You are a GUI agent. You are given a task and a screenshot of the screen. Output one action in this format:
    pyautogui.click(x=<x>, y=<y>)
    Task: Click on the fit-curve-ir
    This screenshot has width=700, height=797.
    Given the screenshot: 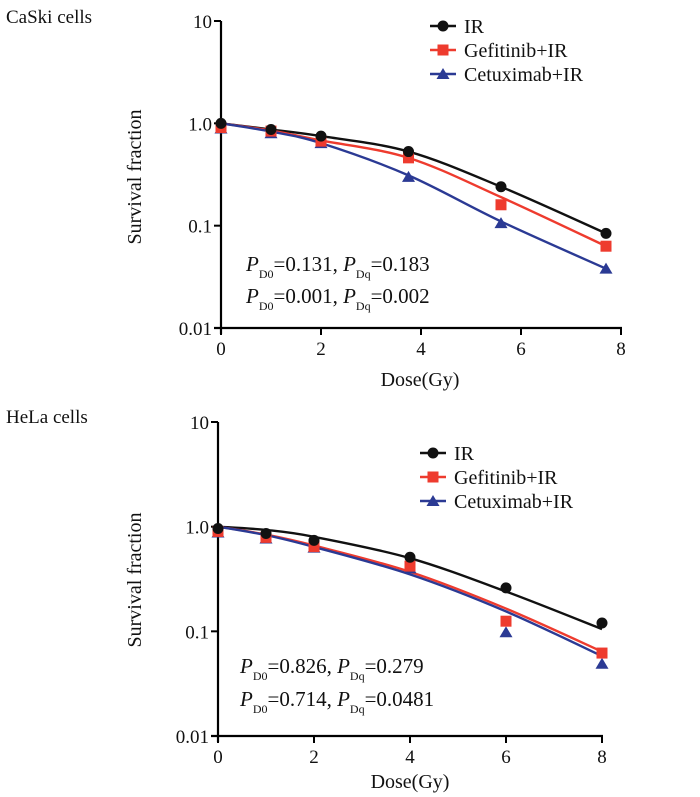 What is the action you would take?
    pyautogui.click(x=410, y=578)
    